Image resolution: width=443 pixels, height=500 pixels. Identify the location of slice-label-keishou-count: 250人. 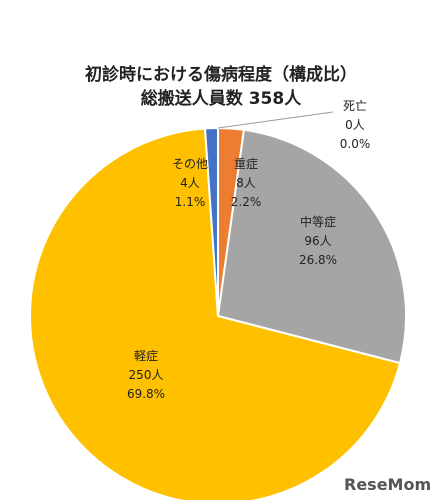
(146, 375).